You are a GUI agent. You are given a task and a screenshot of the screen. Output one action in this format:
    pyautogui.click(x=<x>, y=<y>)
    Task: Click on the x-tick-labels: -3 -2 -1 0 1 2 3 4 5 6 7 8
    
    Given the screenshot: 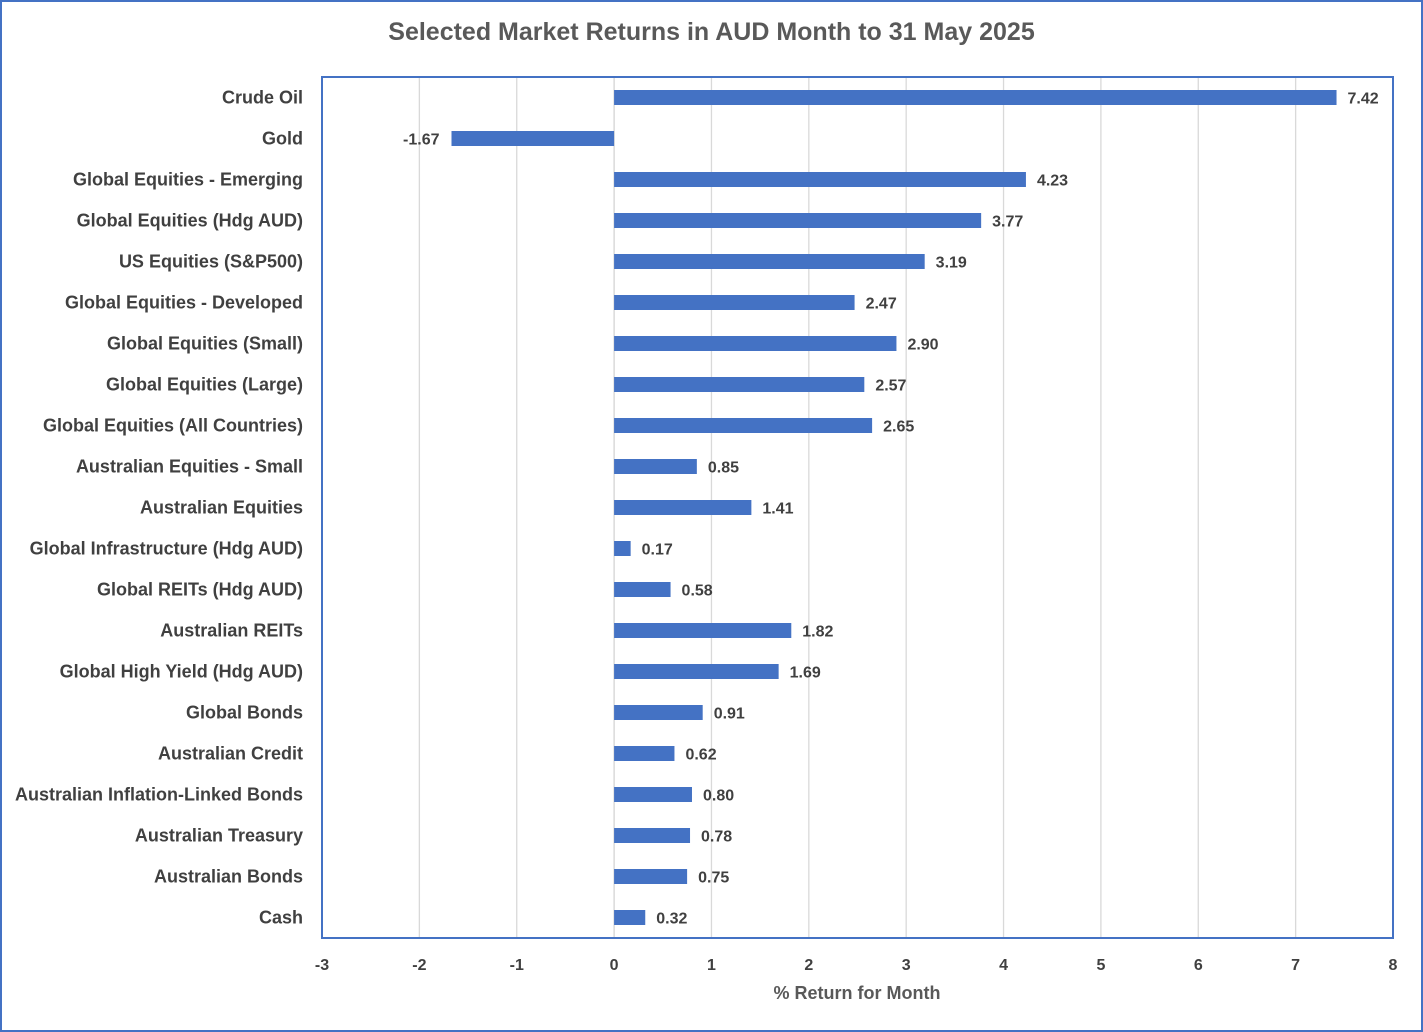 What is the action you would take?
    pyautogui.click(x=856, y=965)
    